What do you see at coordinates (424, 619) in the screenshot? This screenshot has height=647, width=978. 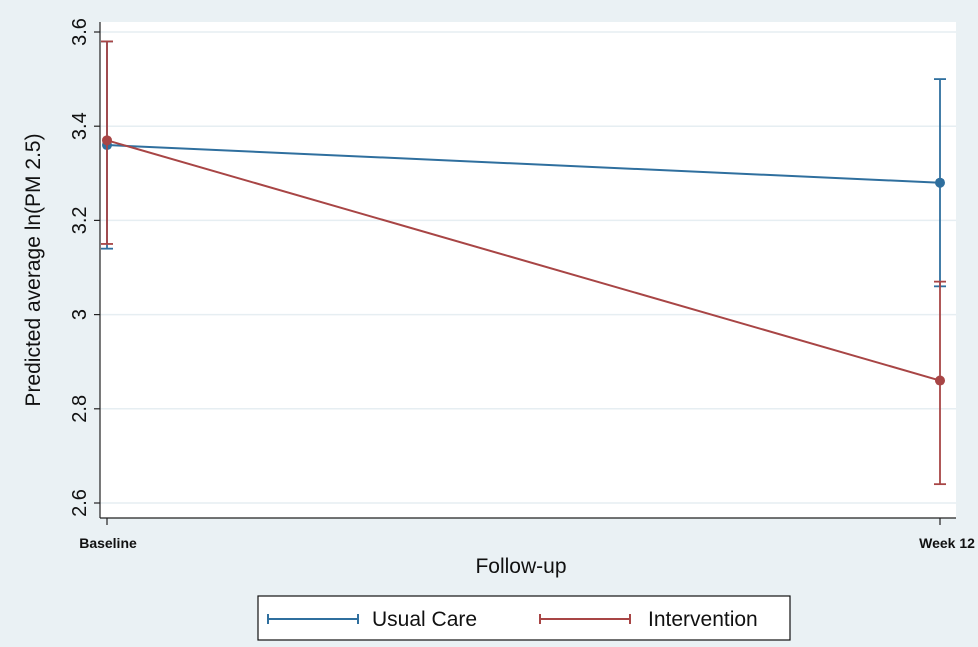 I see `legend-label: Usual Care` at bounding box center [424, 619].